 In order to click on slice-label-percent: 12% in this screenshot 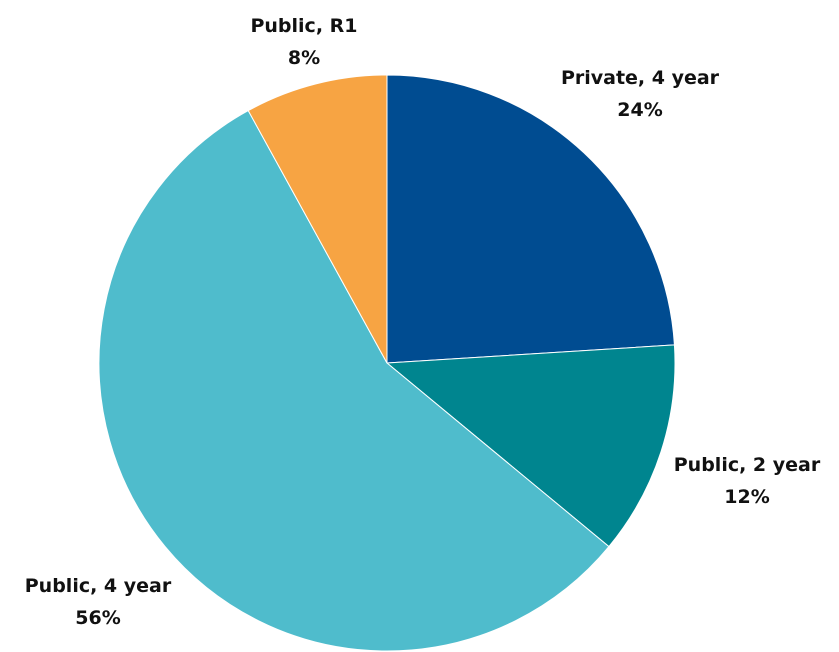, I will do `click(747, 497)`.